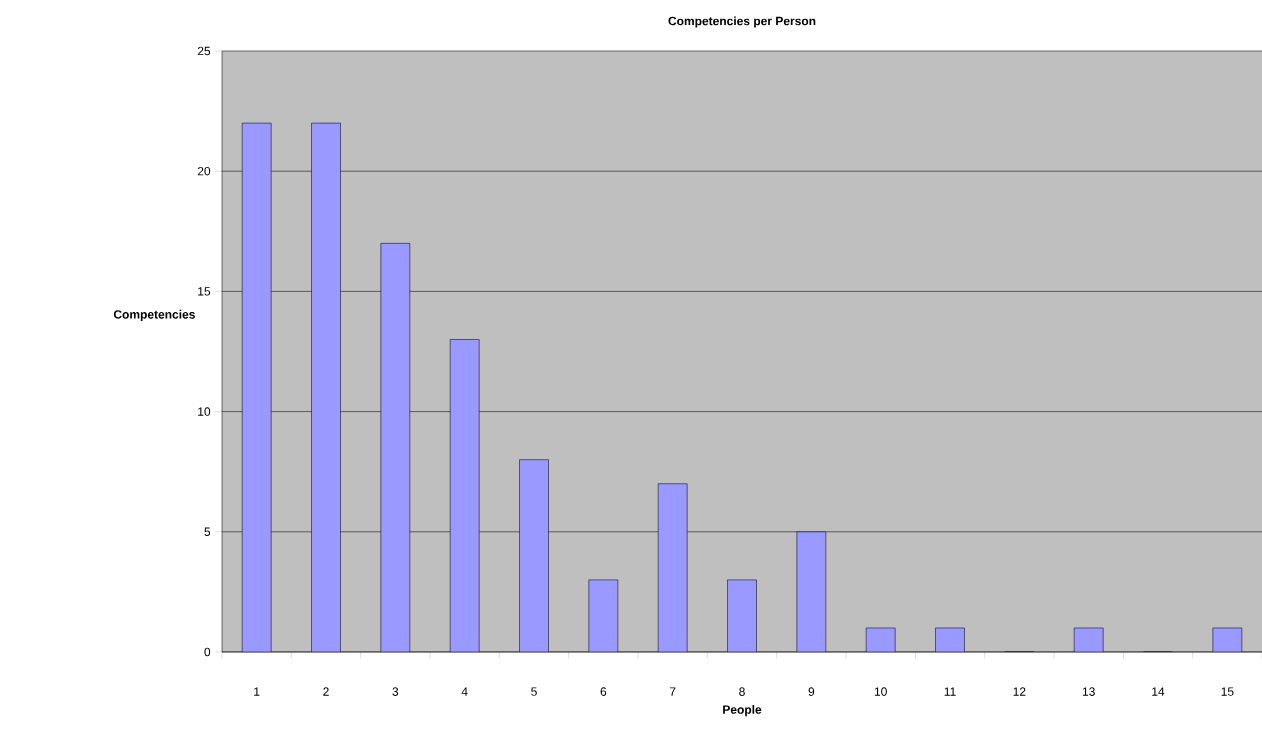  Describe the element at coordinates (742, 711) in the screenshot. I see `x-axis-title: People` at that location.